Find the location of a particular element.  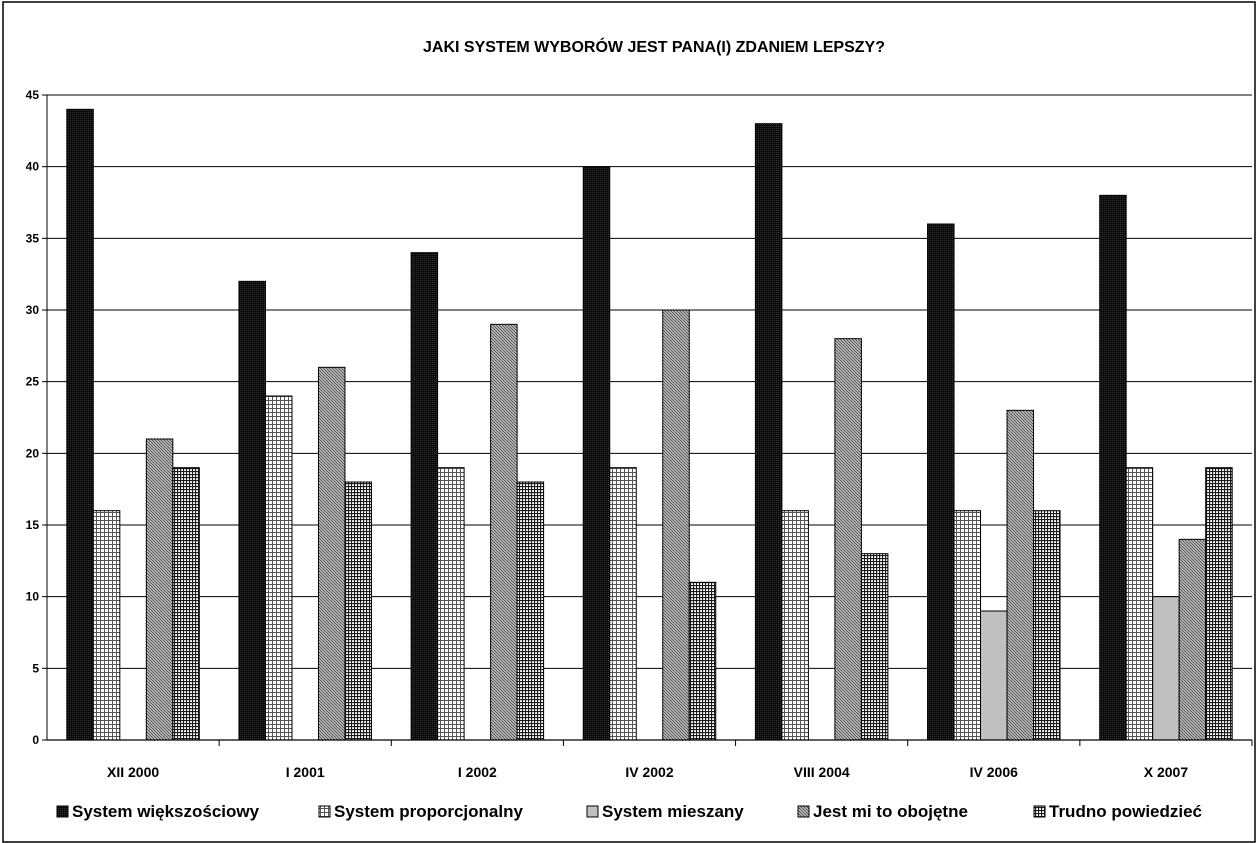

legend-label: Trudno powiedzieć is located at coordinates (1125, 811).